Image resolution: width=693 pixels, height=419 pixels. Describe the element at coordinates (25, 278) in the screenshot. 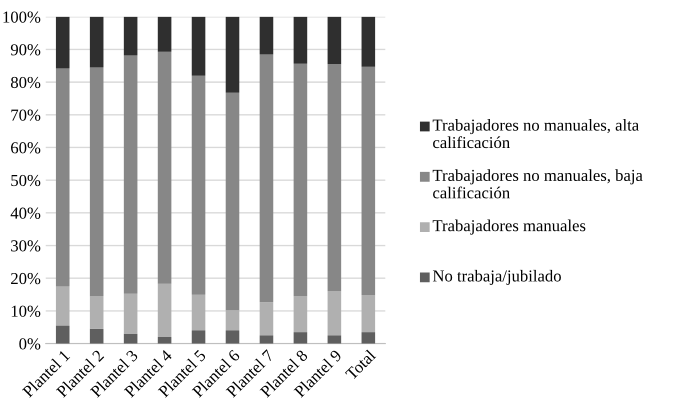

I see `y-tick-label: 20%` at that location.